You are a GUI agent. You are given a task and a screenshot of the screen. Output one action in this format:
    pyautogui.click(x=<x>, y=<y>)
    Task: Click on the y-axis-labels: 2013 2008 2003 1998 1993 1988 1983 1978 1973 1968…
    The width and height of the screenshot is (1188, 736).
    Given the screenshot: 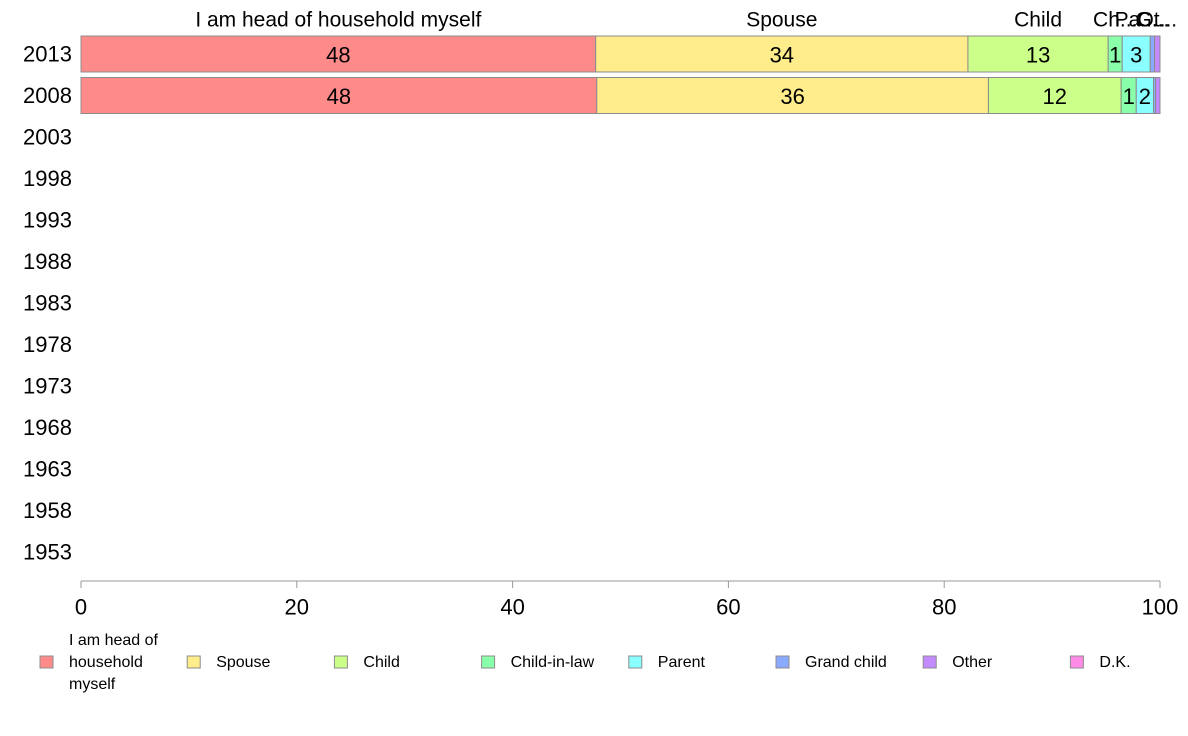 What is the action you would take?
    pyautogui.click(x=47, y=303)
    